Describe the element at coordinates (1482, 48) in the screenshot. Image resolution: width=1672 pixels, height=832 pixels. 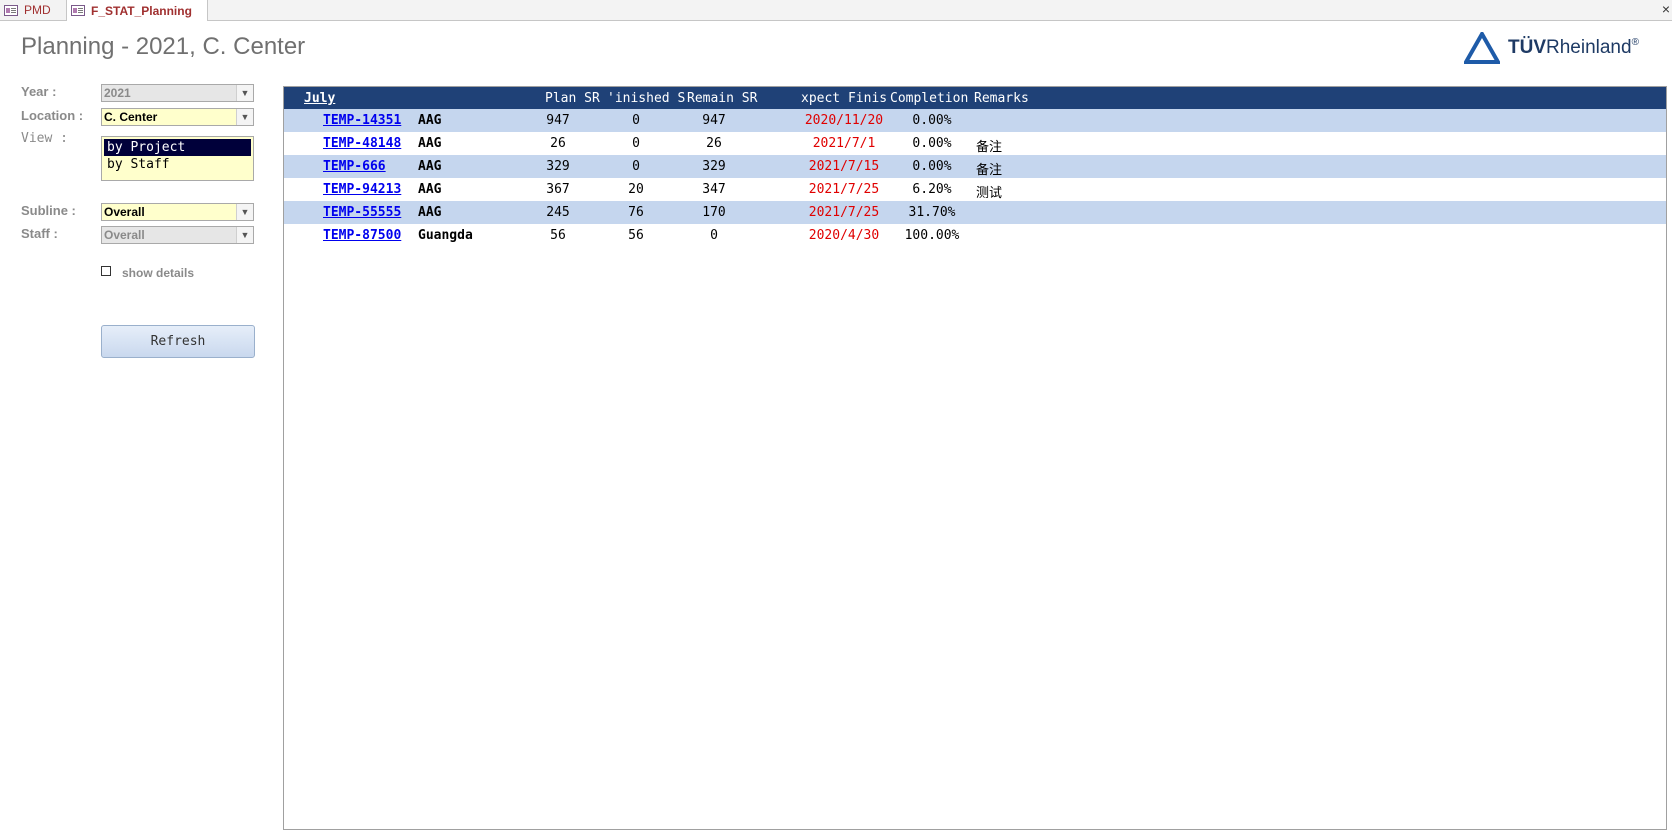
I see `triangle-logo-icon` at that location.